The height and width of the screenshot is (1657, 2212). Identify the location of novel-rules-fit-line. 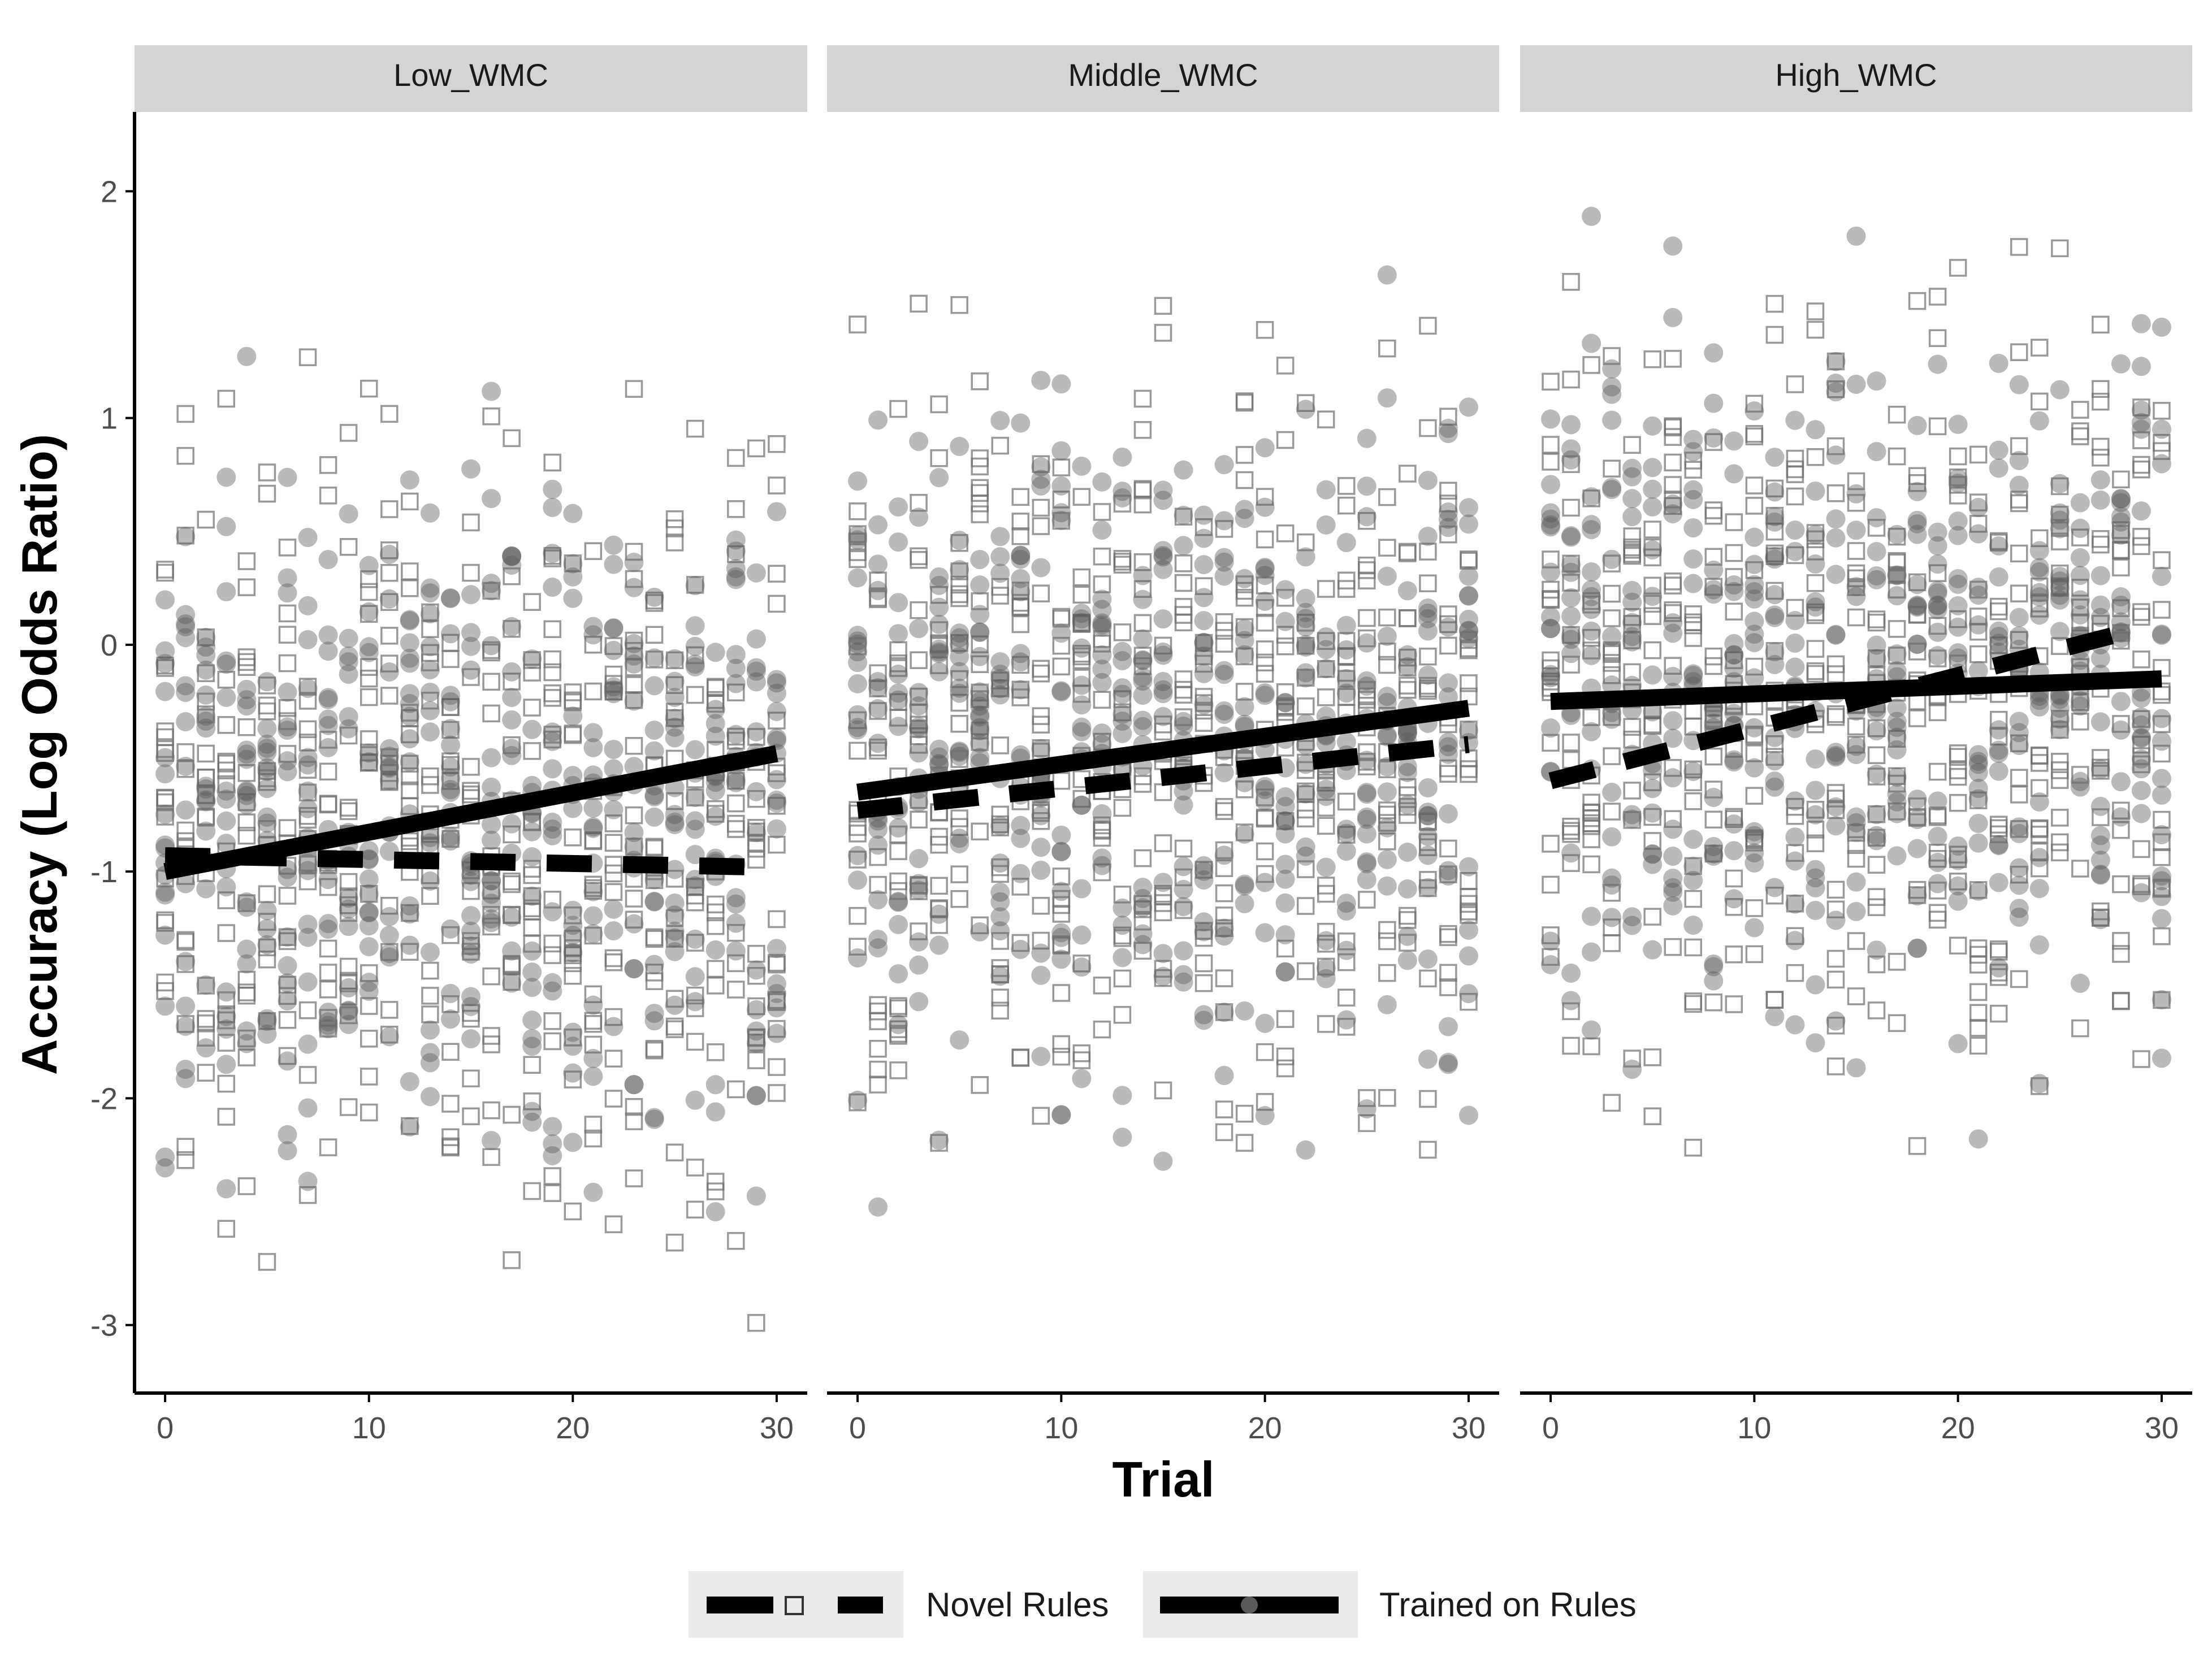
(1836, 707).